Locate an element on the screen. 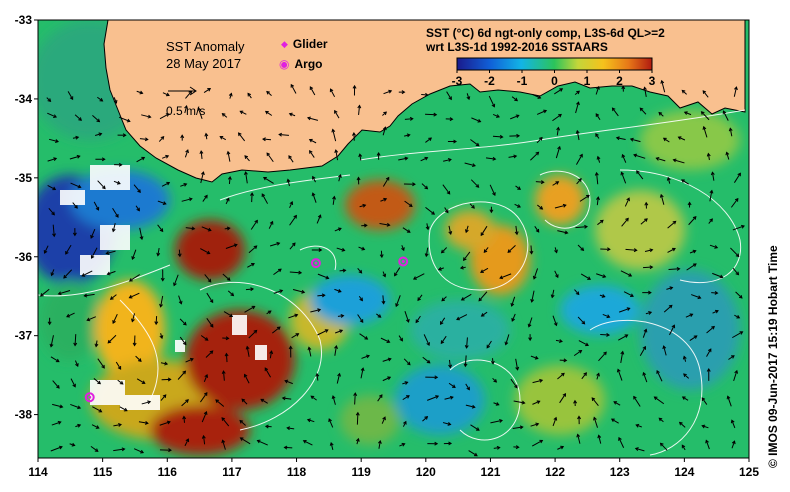 The image size is (790, 492). colorbar-tick-label: 2 is located at coordinates (619, 81).